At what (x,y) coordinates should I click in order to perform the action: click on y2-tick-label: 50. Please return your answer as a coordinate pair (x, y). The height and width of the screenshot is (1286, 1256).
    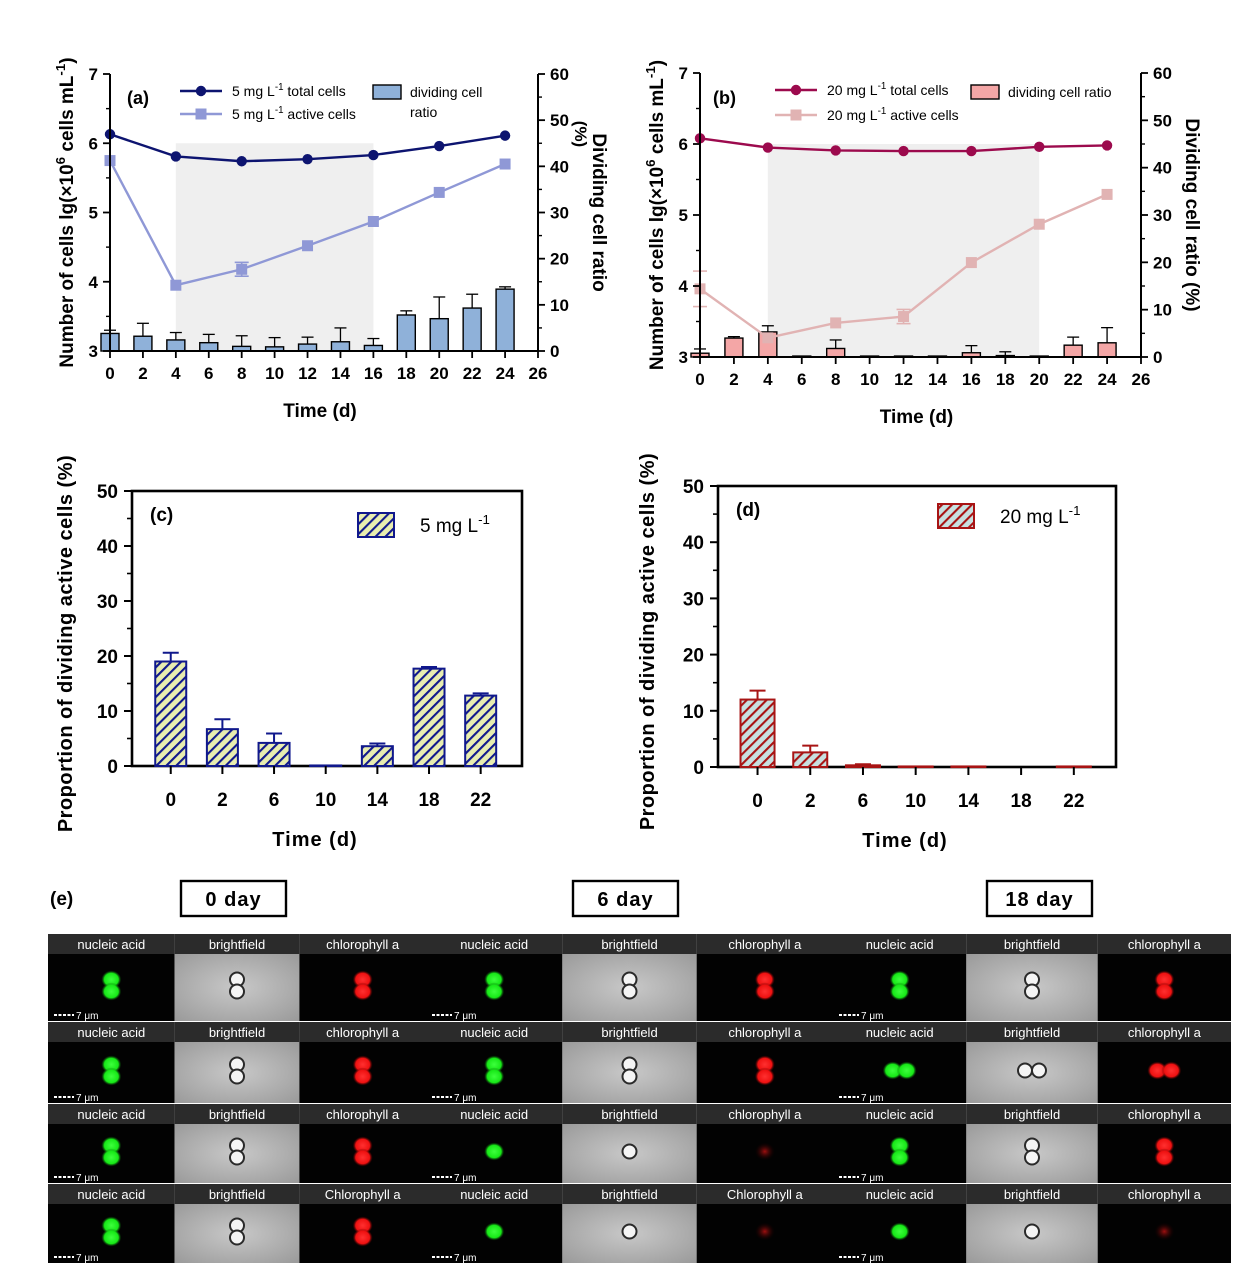
    Looking at the image, I should click on (1162, 120).